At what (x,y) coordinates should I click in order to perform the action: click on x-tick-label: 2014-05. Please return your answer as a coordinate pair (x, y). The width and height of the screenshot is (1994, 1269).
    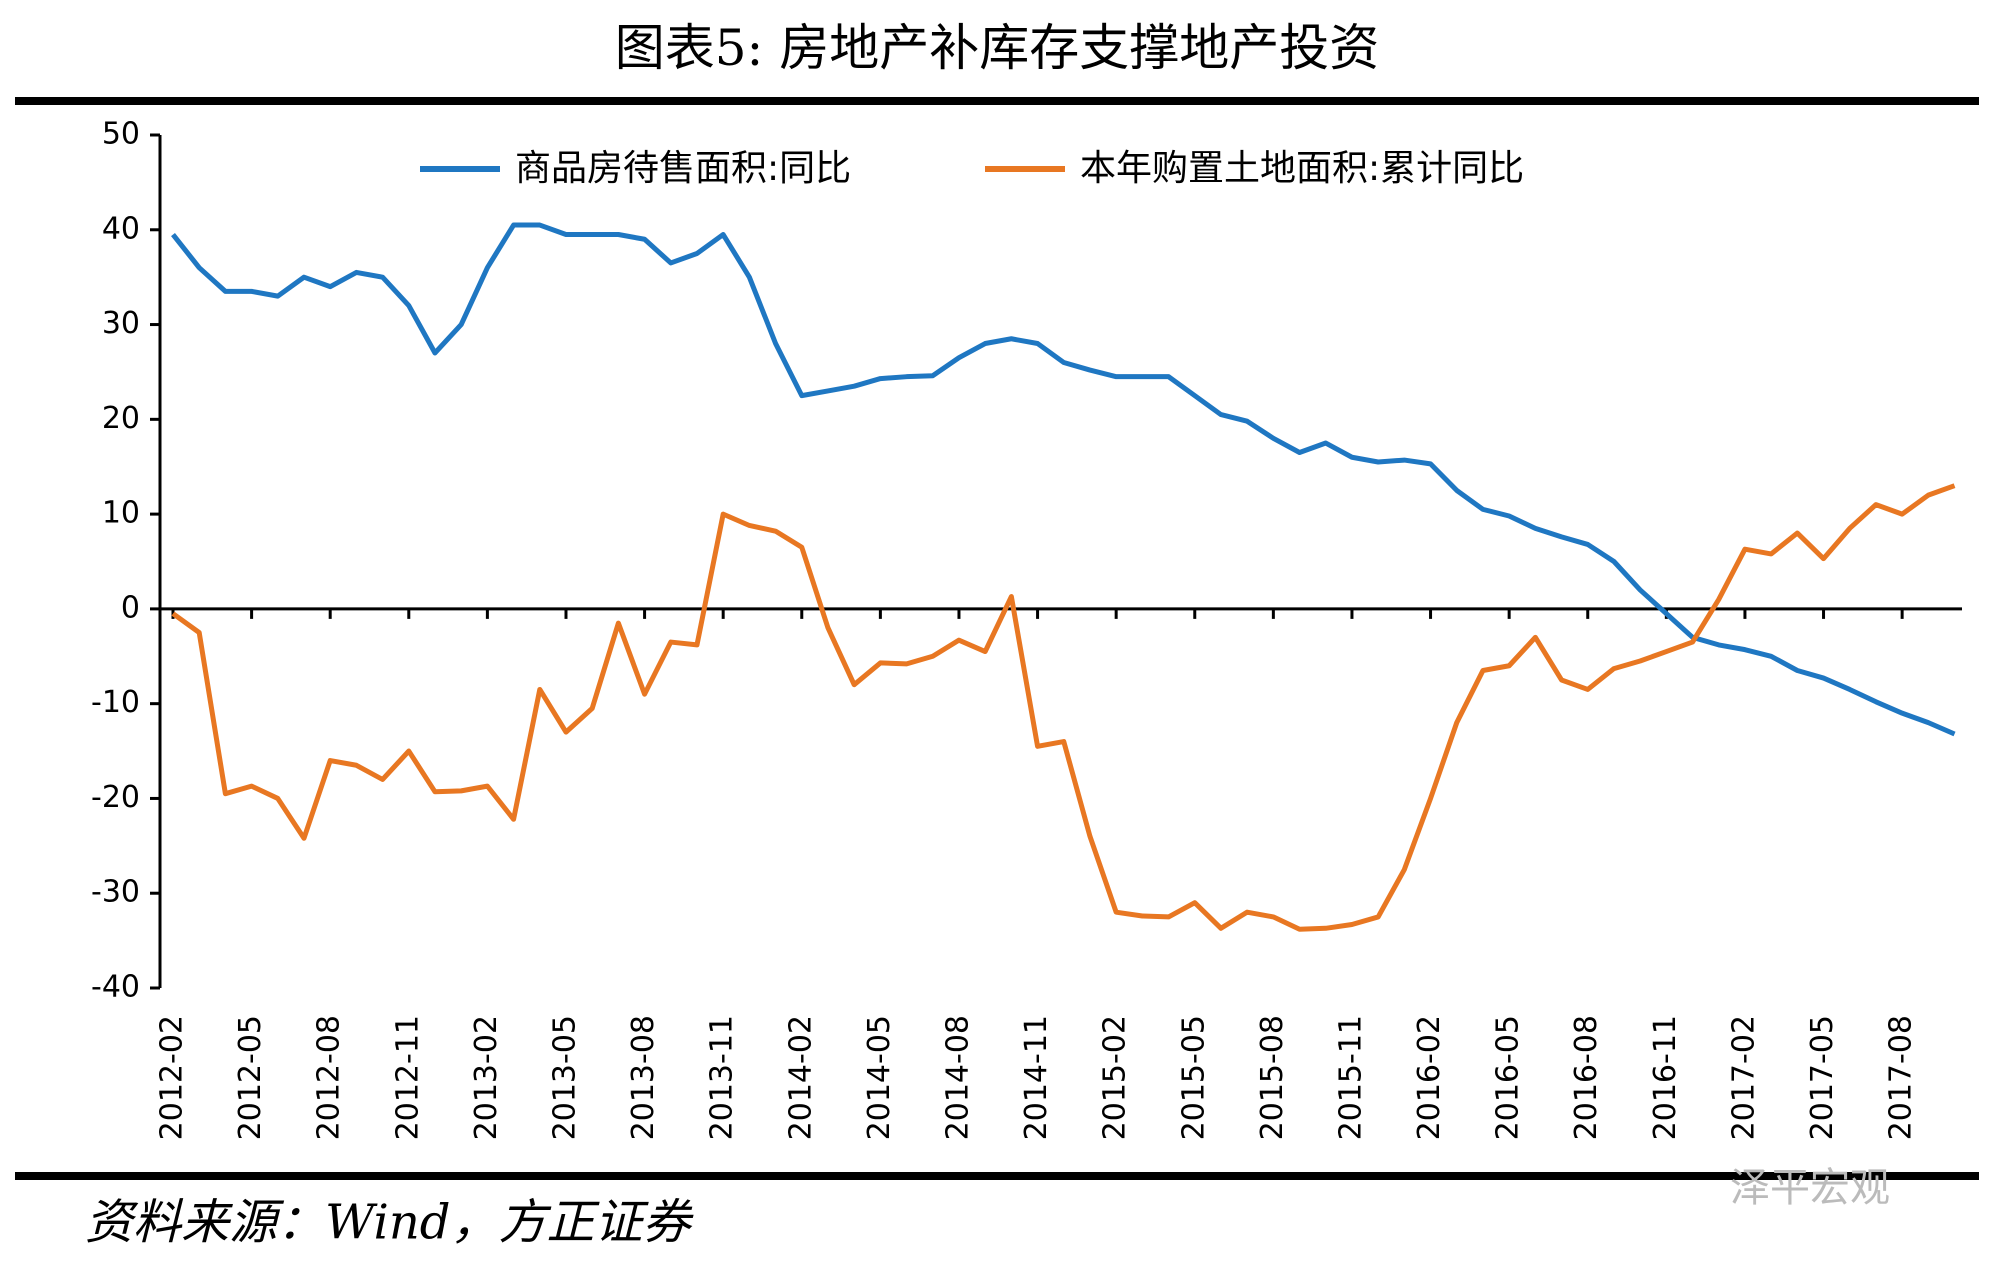
    Looking at the image, I should click on (879, 1077).